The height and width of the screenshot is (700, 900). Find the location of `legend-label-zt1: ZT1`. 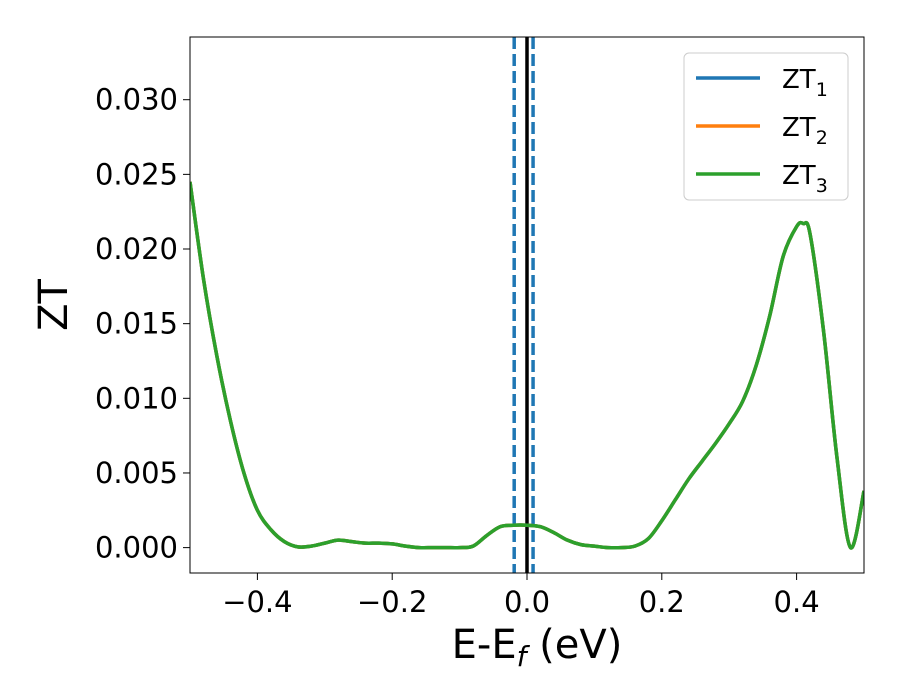

legend-label-zt1: ZT1 is located at coordinates (805, 83).